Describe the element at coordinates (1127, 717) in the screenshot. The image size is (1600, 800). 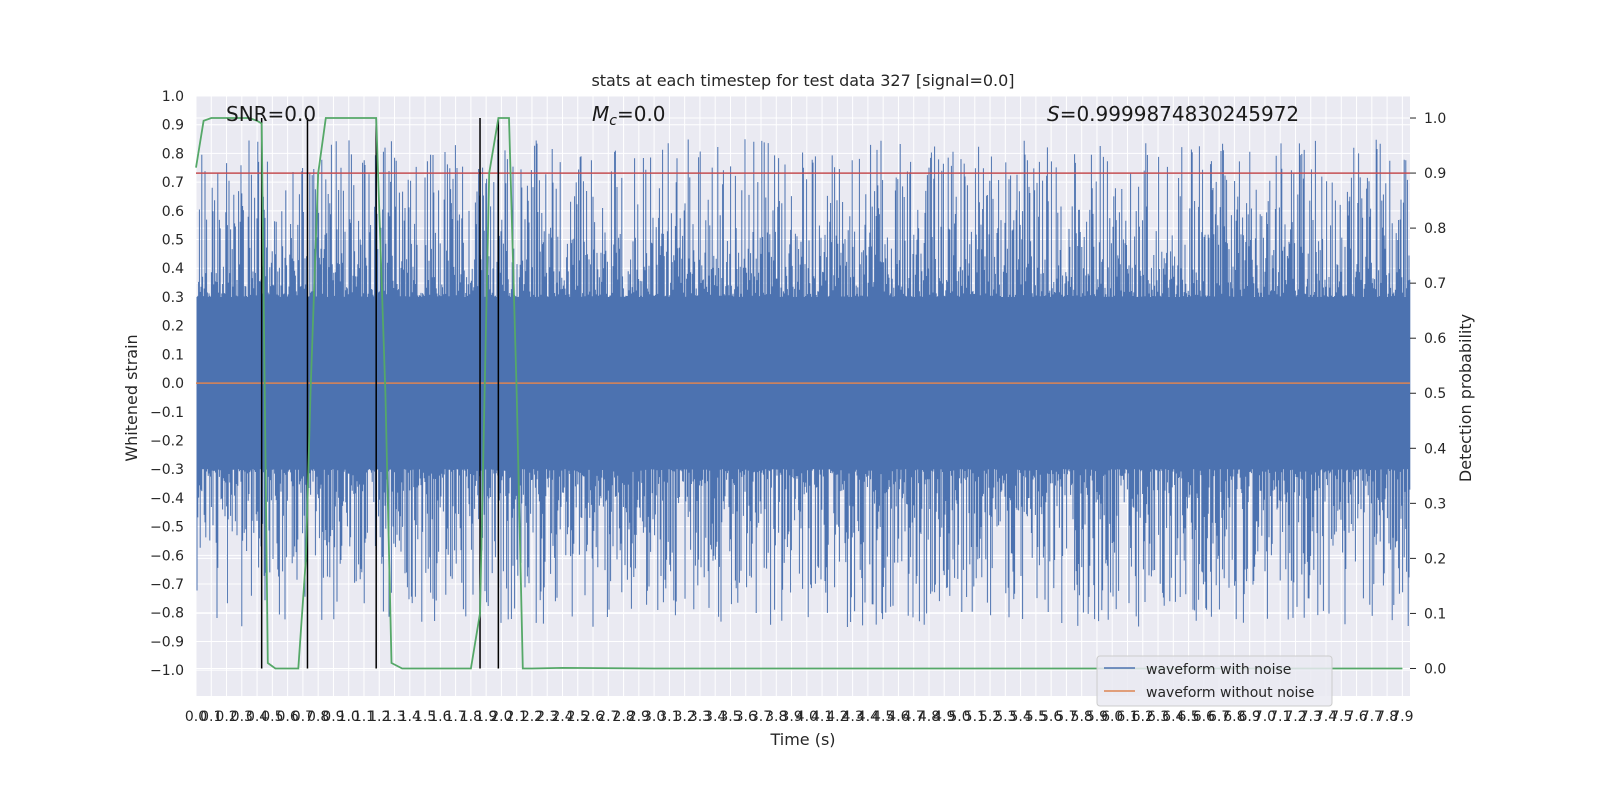
I see `x-tick-label: 6.1` at that location.